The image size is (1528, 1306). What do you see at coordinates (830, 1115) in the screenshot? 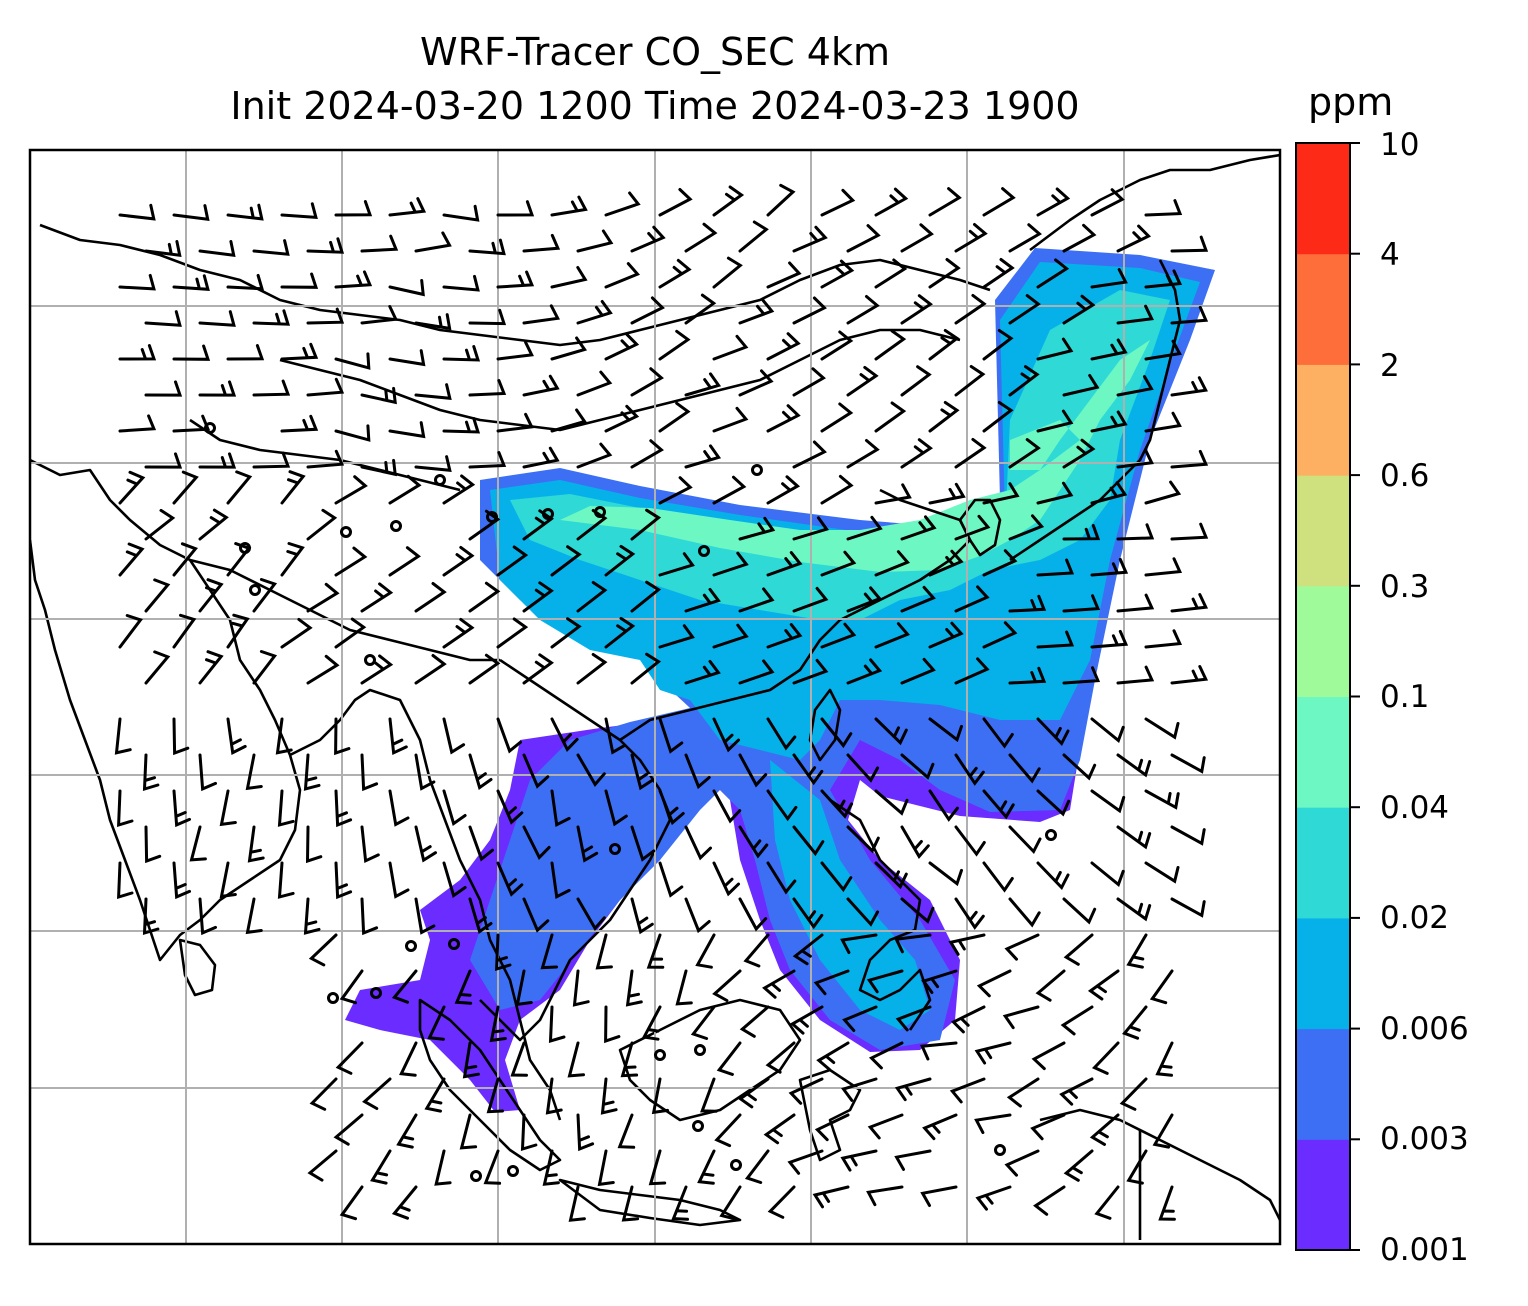
I see `coastline-sulawesi` at bounding box center [830, 1115].